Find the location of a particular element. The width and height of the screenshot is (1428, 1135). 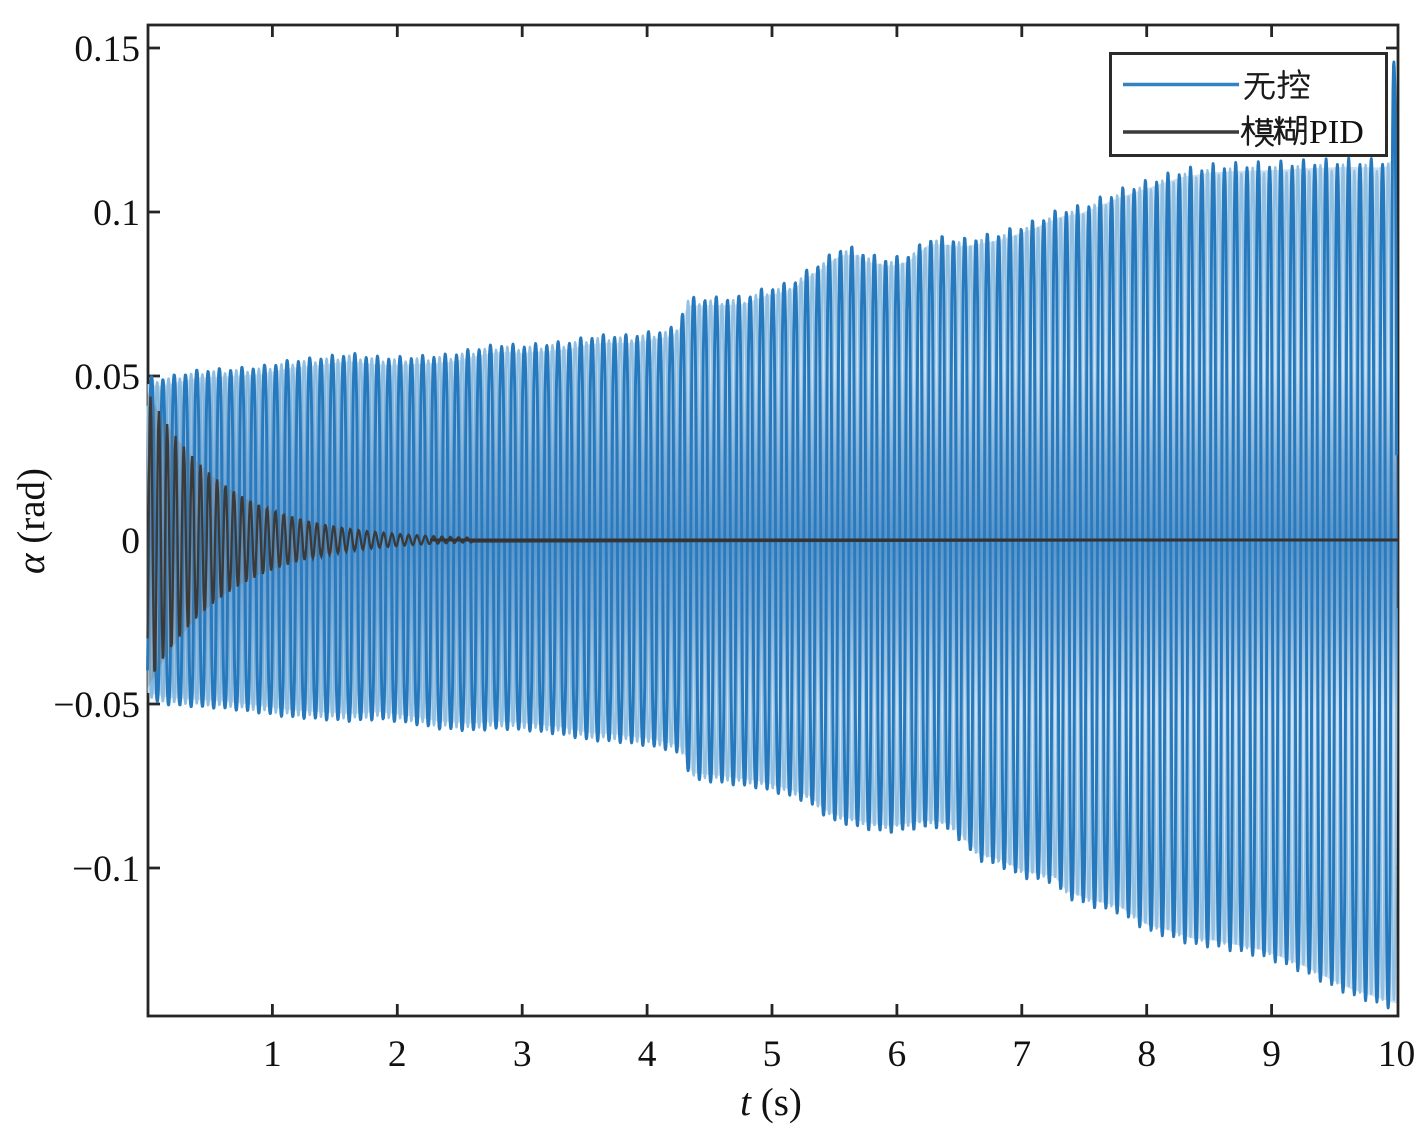

svg-text: 2 is located at coordinates (397, 1054).